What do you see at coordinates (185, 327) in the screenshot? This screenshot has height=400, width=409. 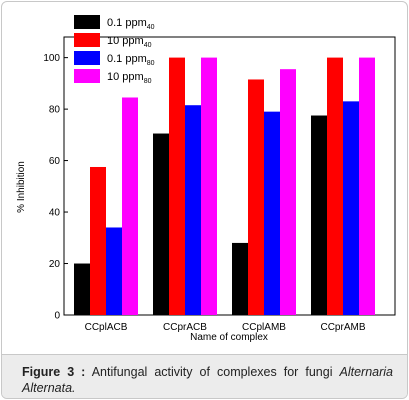 I see `x-tick-label: CCprACB` at bounding box center [185, 327].